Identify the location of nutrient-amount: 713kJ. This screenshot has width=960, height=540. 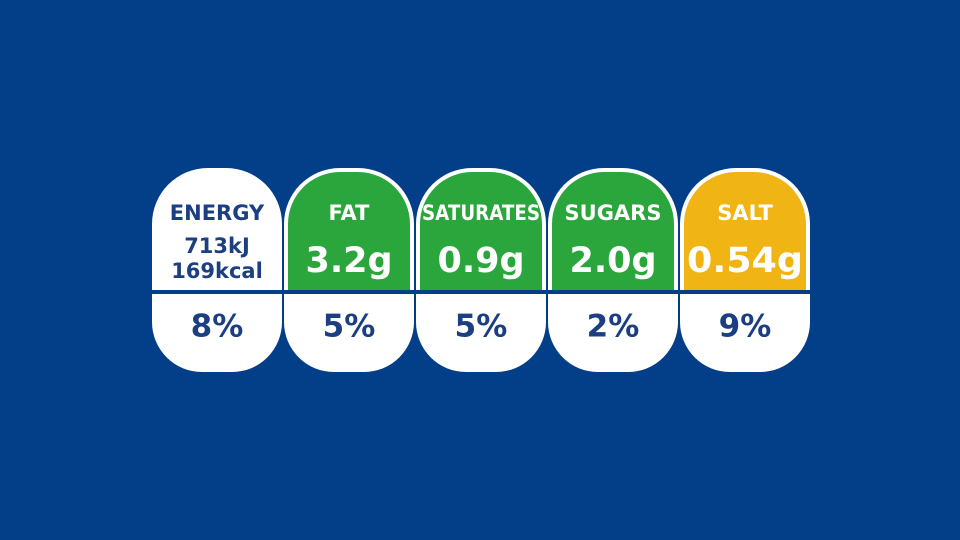
(217, 246).